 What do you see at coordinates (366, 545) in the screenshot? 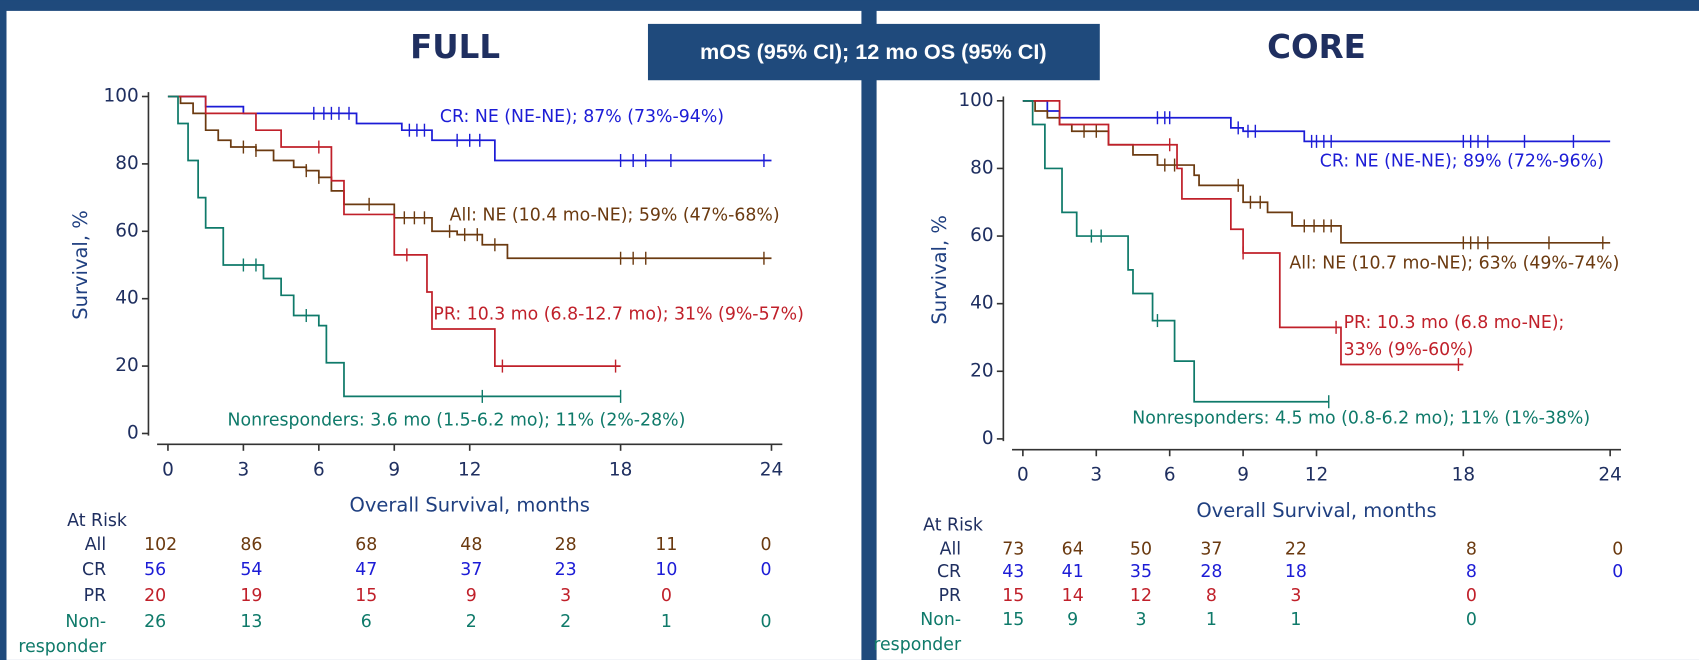
I see `at-risk-value: 68` at bounding box center [366, 545].